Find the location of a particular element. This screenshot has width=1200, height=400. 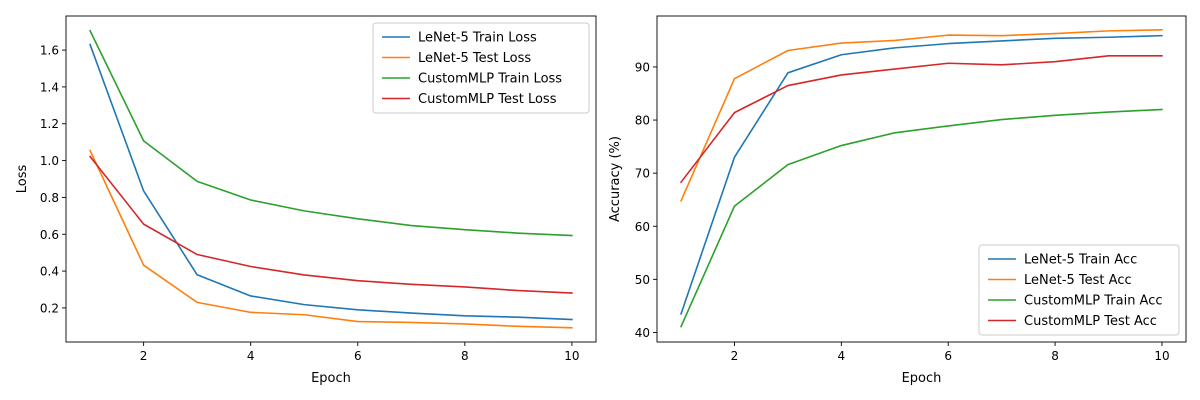

accuracy-x-tick-label: 2 is located at coordinates (735, 356).